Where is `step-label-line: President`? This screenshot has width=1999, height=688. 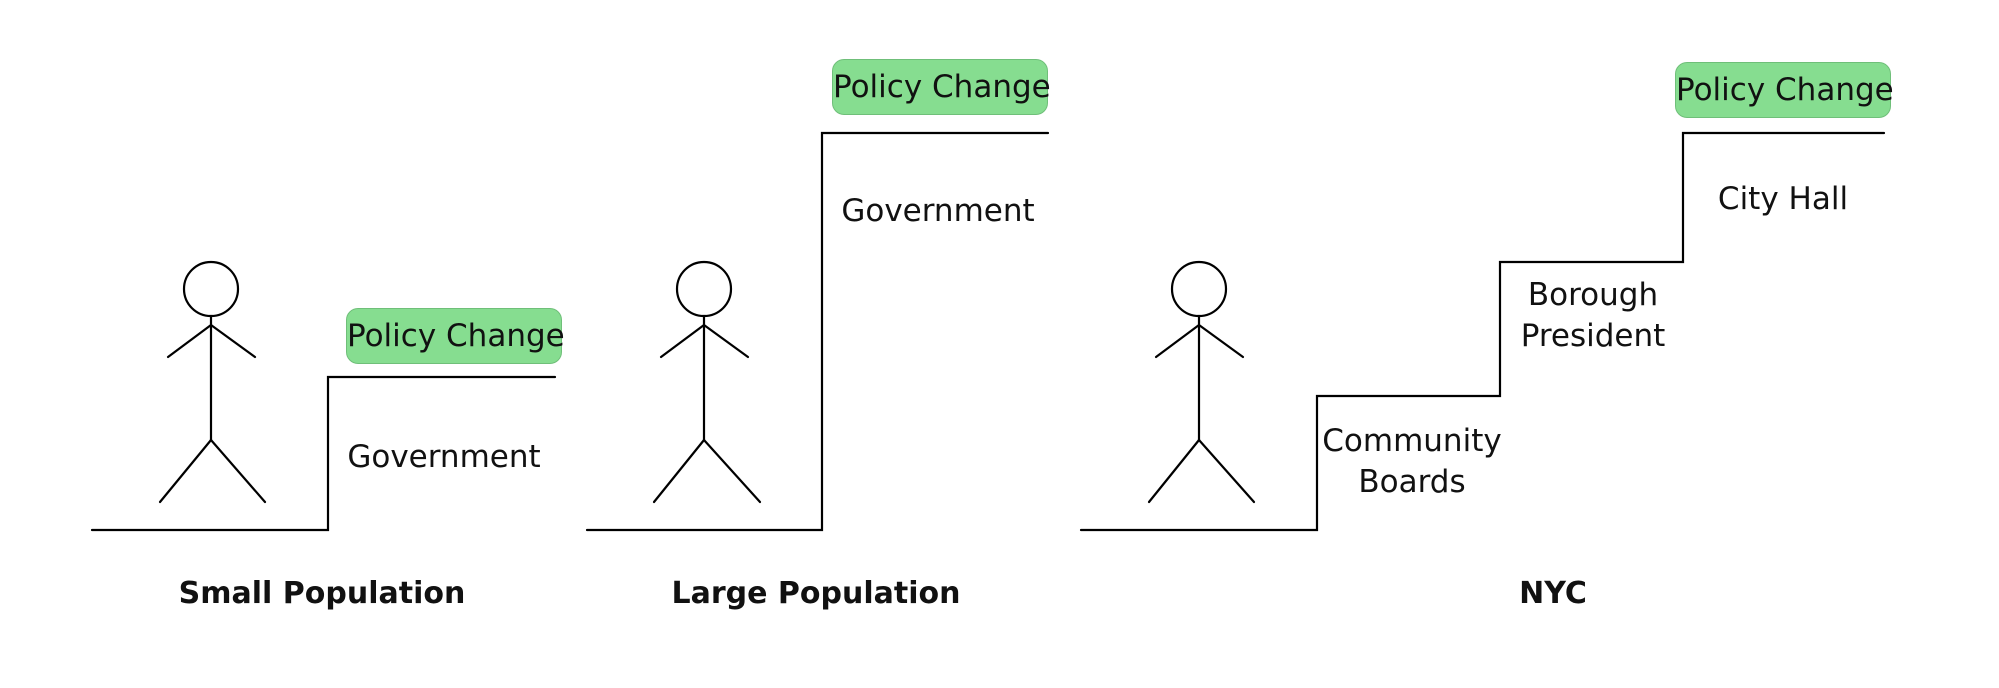 step-label-line: President is located at coordinates (1593, 336).